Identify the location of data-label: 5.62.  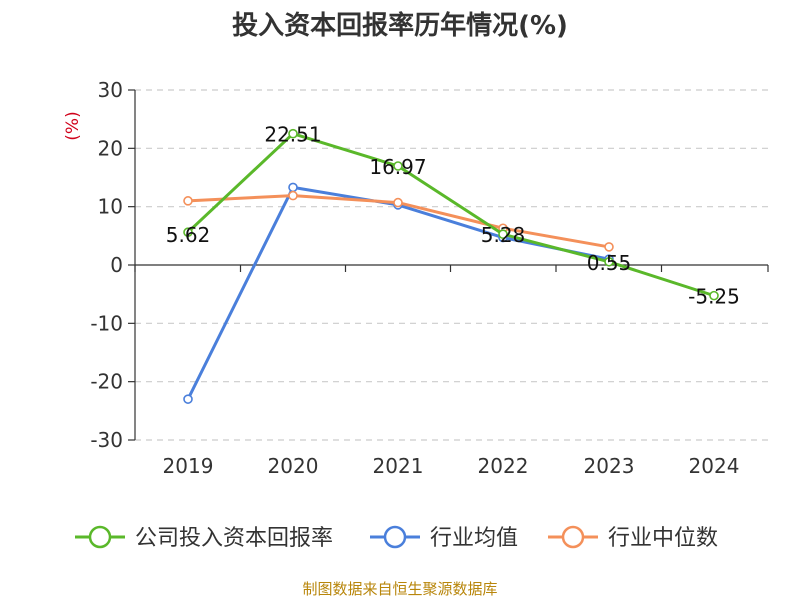
(188, 235).